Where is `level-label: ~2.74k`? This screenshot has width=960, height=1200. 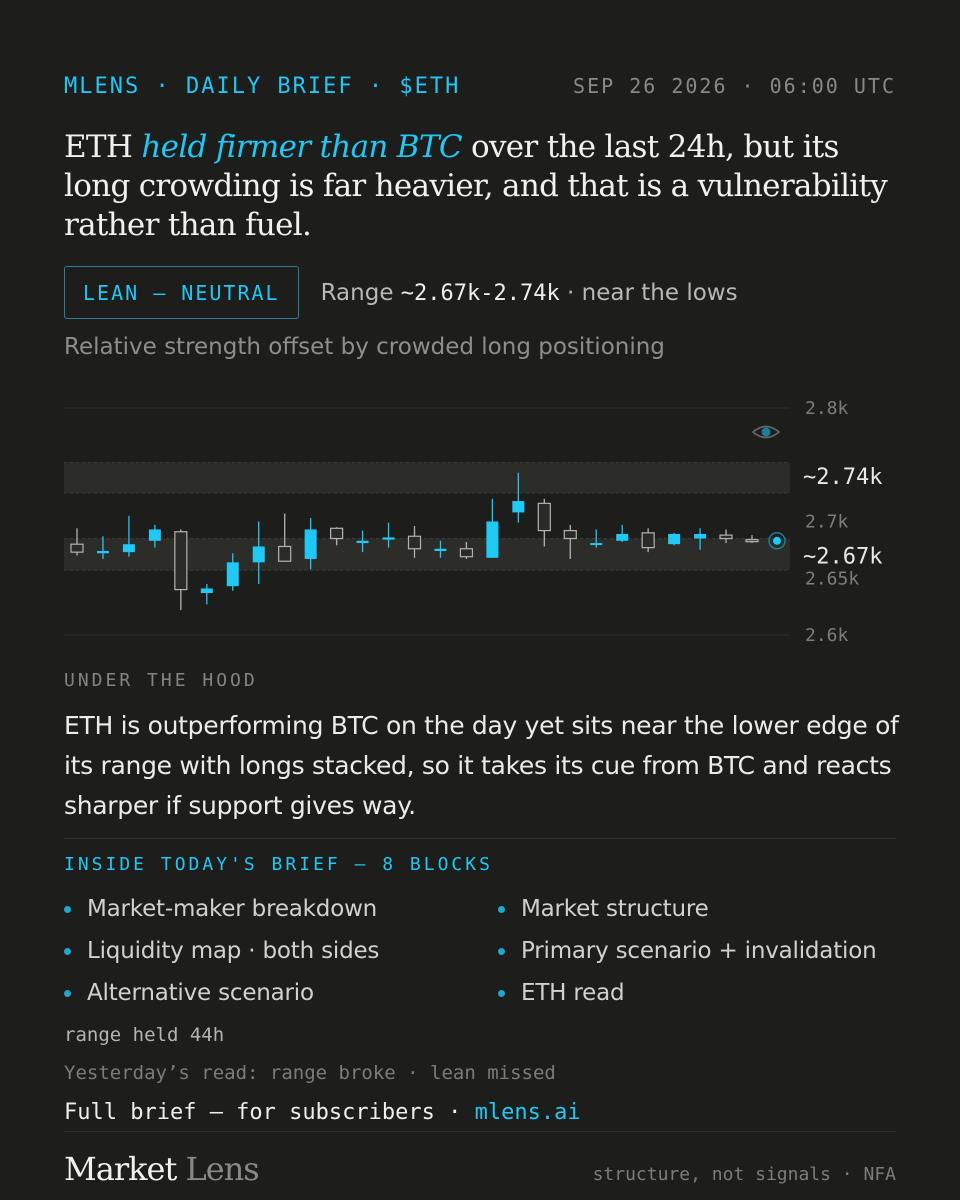 level-label: ~2.74k is located at coordinates (842, 477).